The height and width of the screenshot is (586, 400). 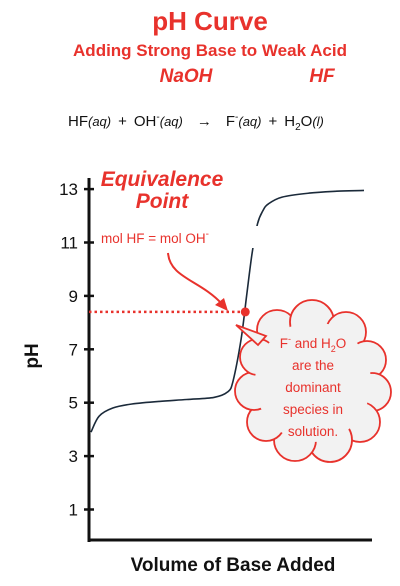 What do you see at coordinates (162, 201) in the screenshot?
I see `equivalence-label-line2: Point` at bounding box center [162, 201].